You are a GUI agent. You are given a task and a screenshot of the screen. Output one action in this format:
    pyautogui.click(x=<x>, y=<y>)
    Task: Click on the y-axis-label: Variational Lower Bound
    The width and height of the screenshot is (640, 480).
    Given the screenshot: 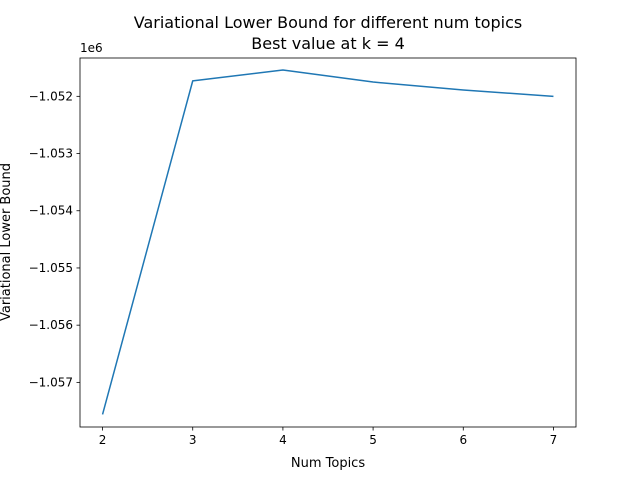 What is the action you would take?
    pyautogui.click(x=7, y=242)
    